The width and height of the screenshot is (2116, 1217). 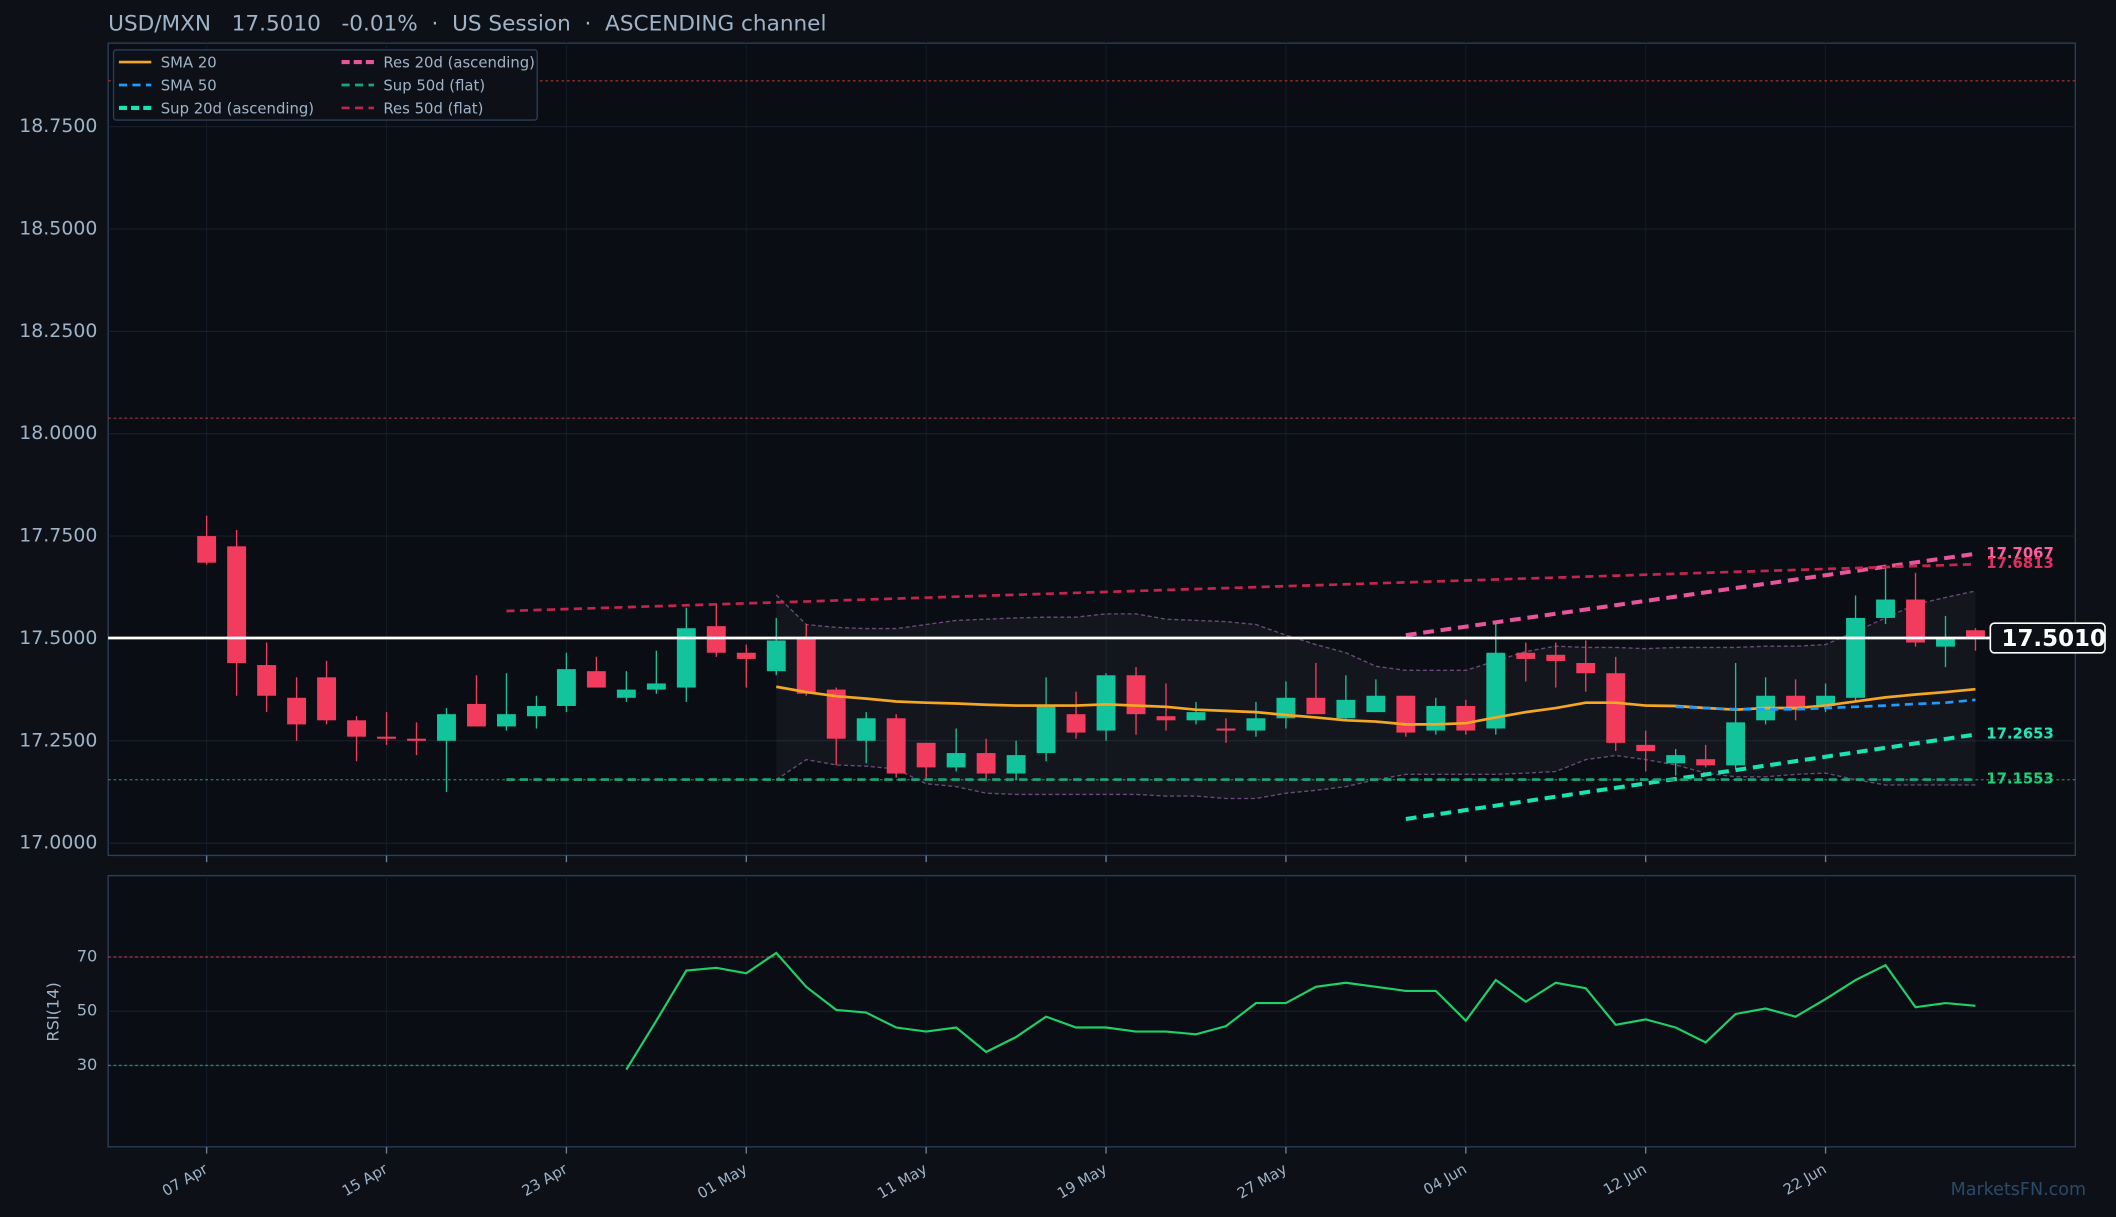 I want to click on trend-end-label: 17.7067, so click(x=2020, y=553).